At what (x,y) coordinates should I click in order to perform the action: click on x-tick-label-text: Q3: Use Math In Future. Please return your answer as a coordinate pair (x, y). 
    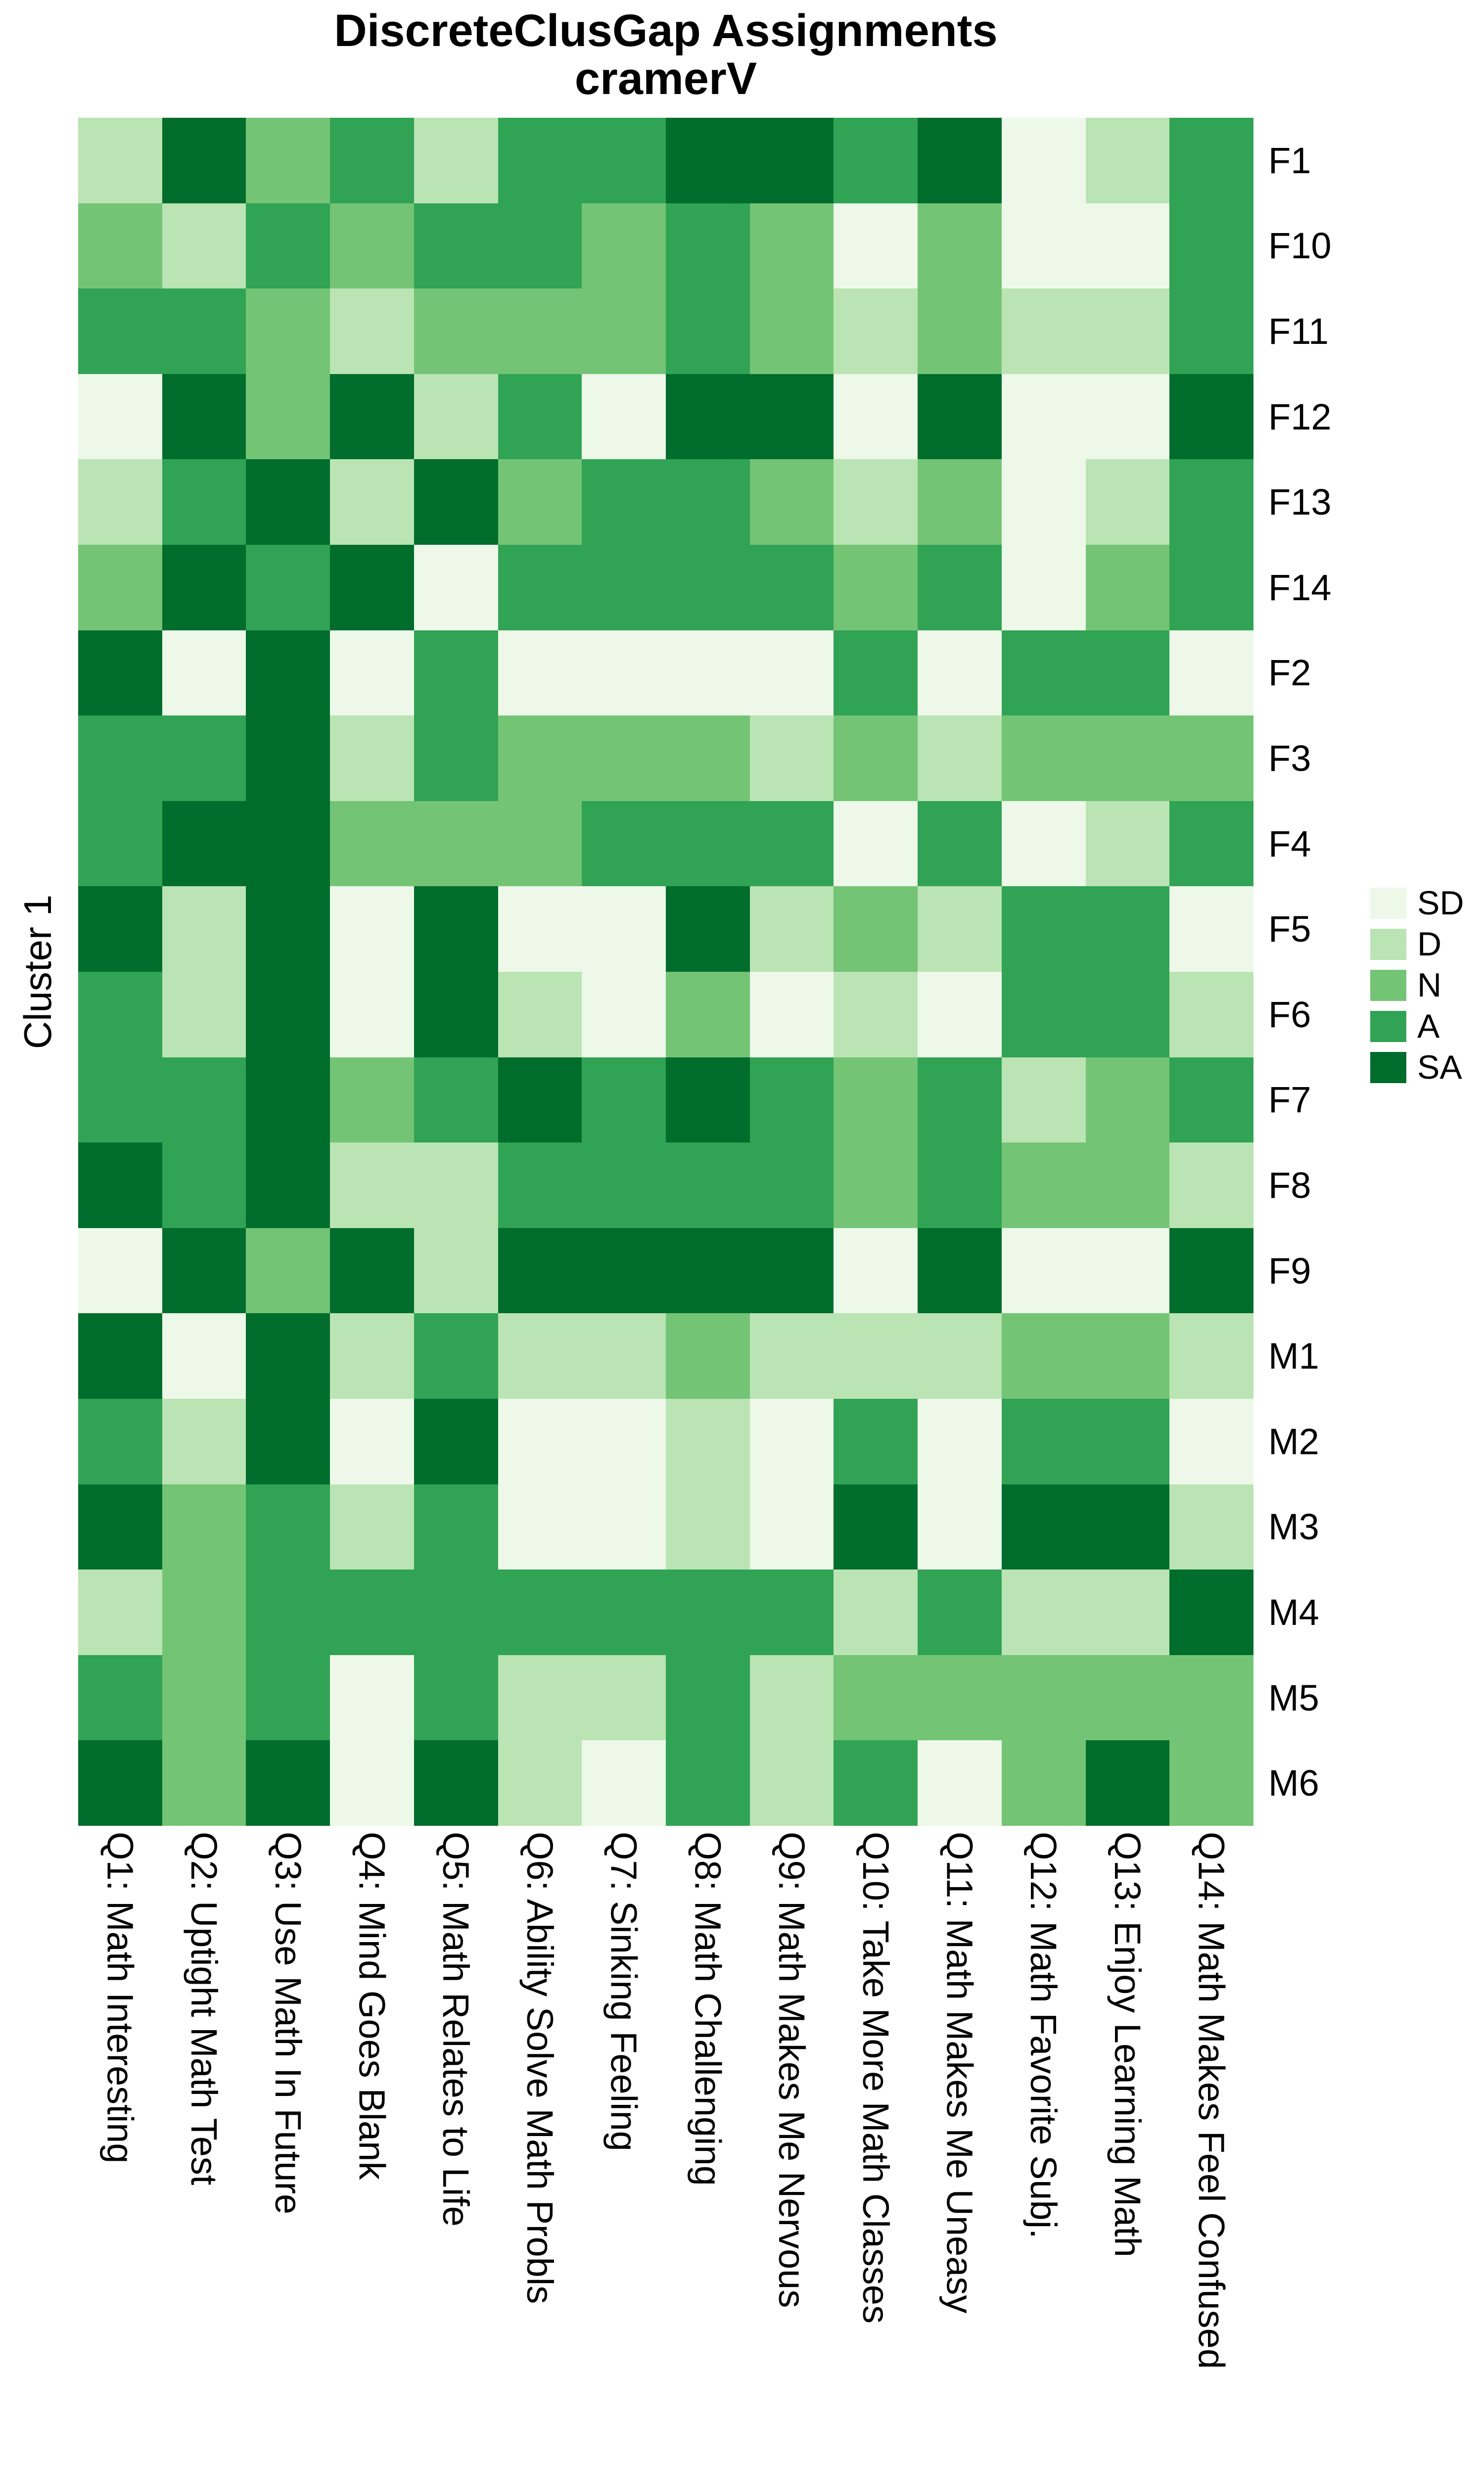
    Looking at the image, I should click on (288, 2024).